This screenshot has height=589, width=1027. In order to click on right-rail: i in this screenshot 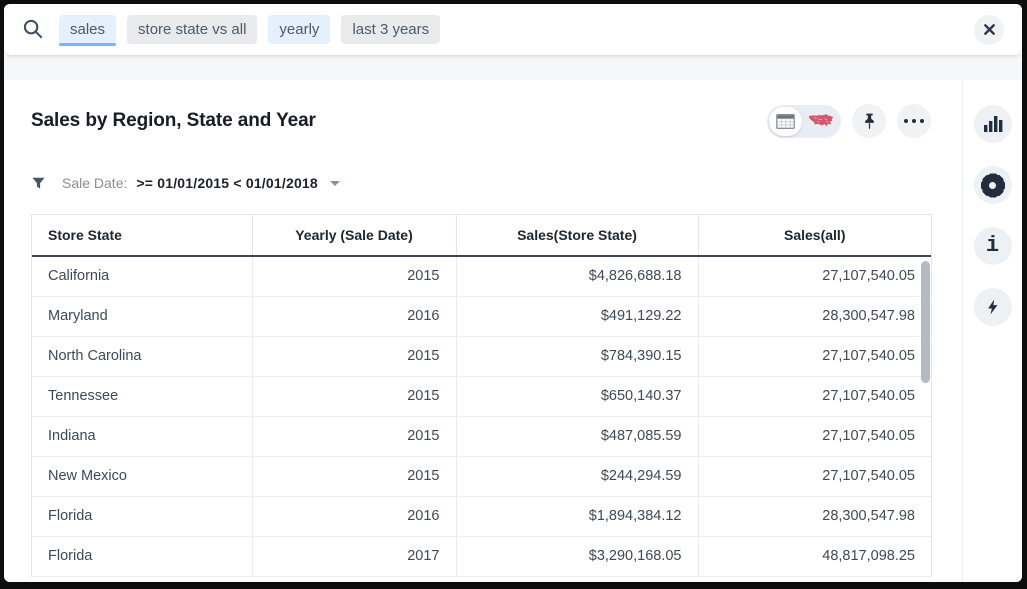, I will do `click(992, 331)`.